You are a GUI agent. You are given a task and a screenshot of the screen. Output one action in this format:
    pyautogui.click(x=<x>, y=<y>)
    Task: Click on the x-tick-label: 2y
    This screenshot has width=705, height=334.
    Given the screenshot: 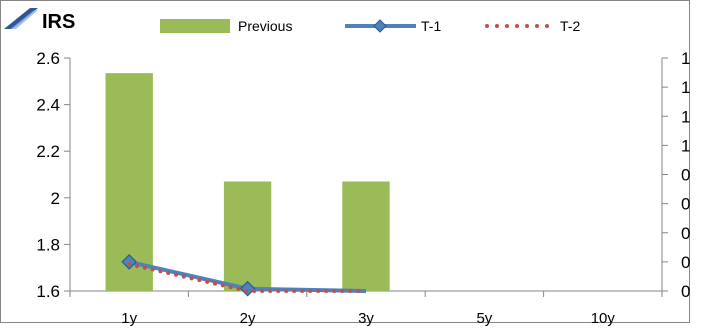 What is the action you would take?
    pyautogui.click(x=248, y=318)
    